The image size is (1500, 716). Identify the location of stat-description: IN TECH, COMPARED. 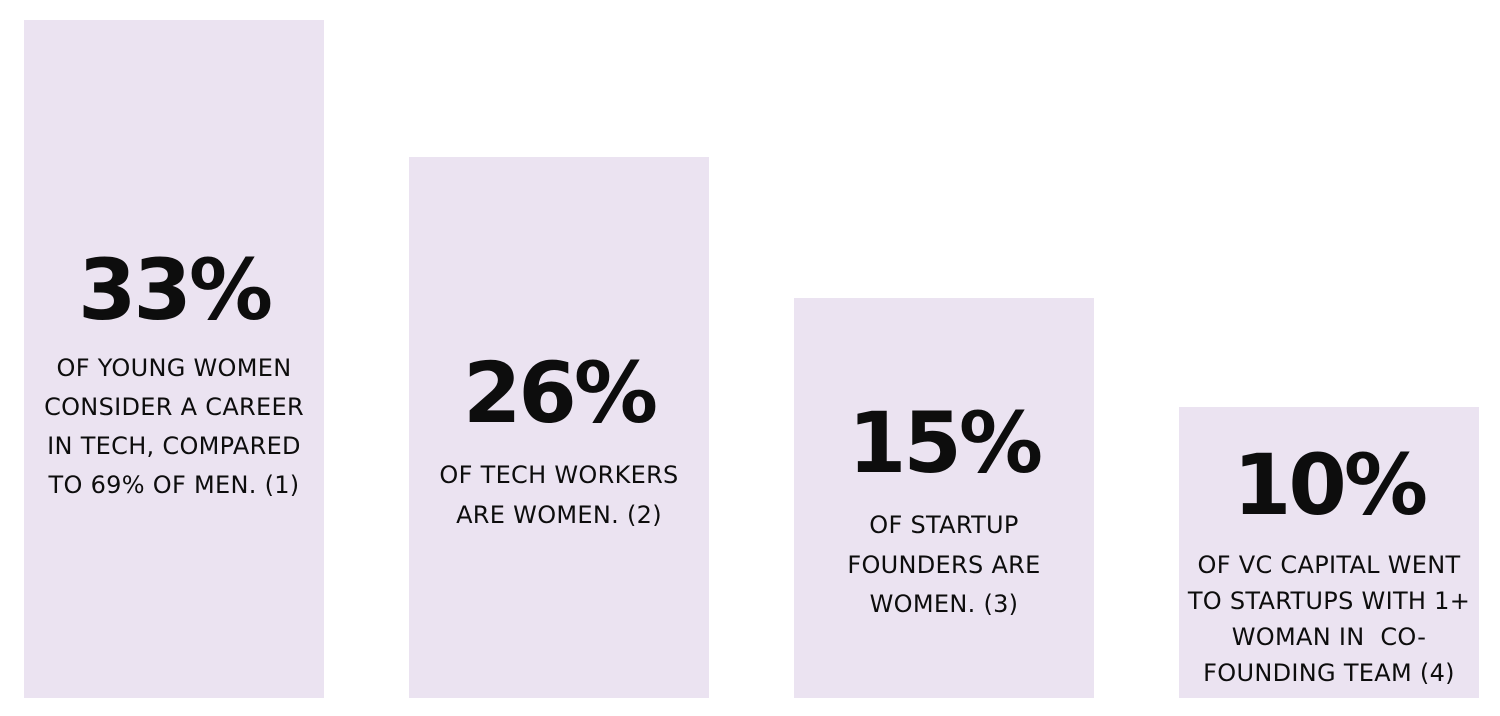
(174, 446).